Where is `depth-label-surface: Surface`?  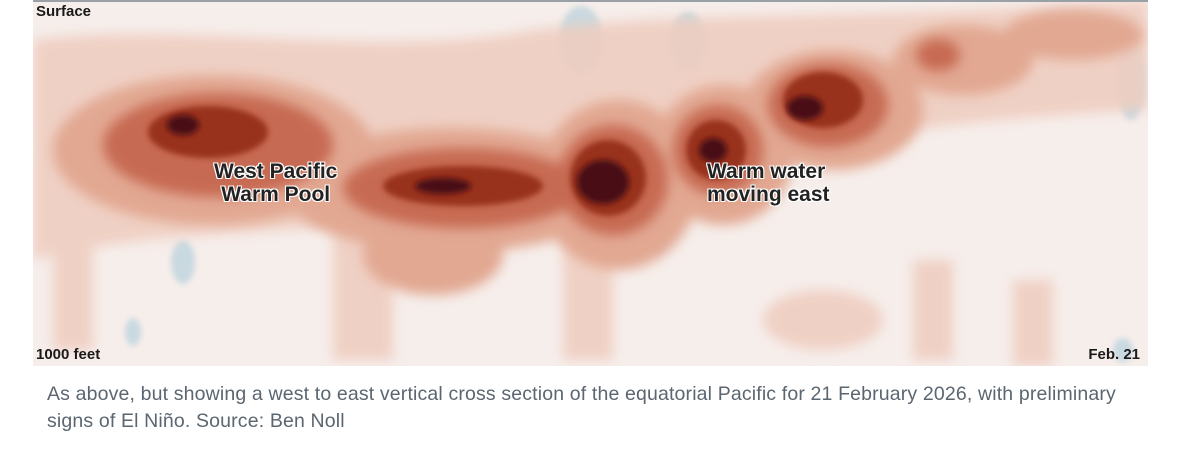 depth-label-surface: Surface is located at coordinates (64, 11).